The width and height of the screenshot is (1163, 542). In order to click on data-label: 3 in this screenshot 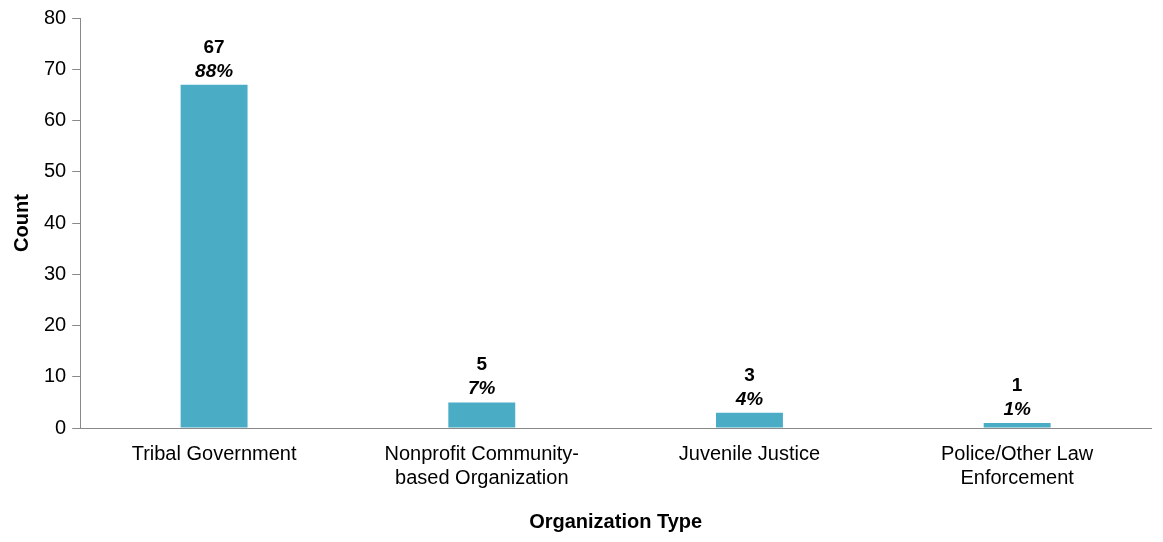, I will do `click(749, 374)`.